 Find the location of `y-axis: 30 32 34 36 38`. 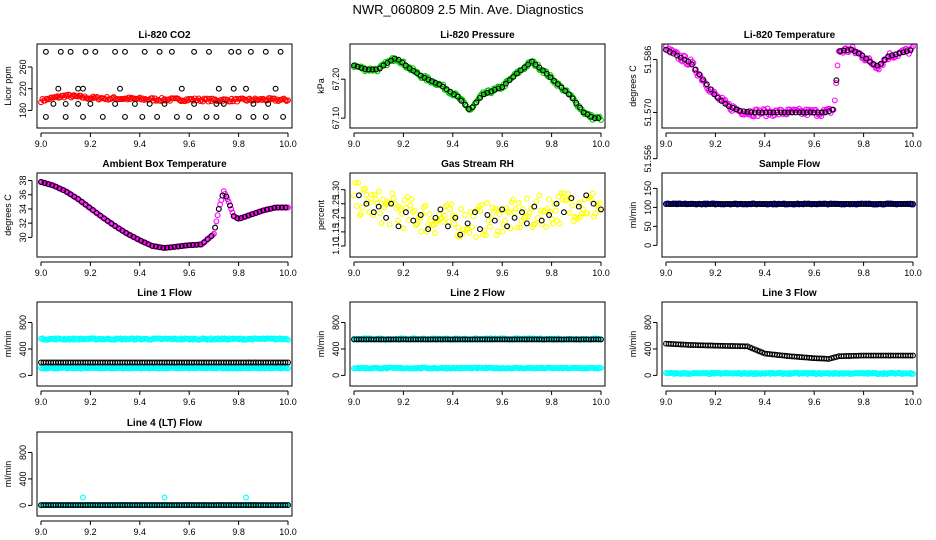

y-axis: 30 32 34 36 38 is located at coordinates (25, 209).